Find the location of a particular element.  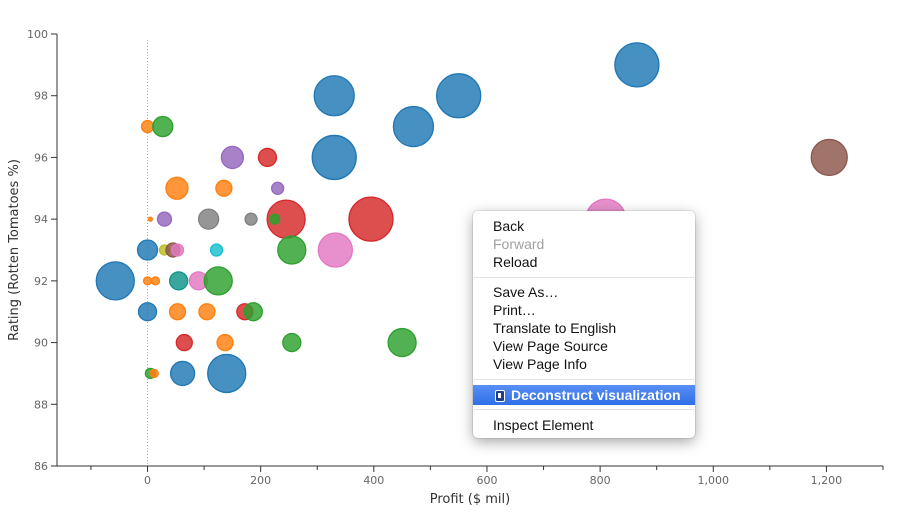

y-tick-label: 88 is located at coordinates (41, 404).